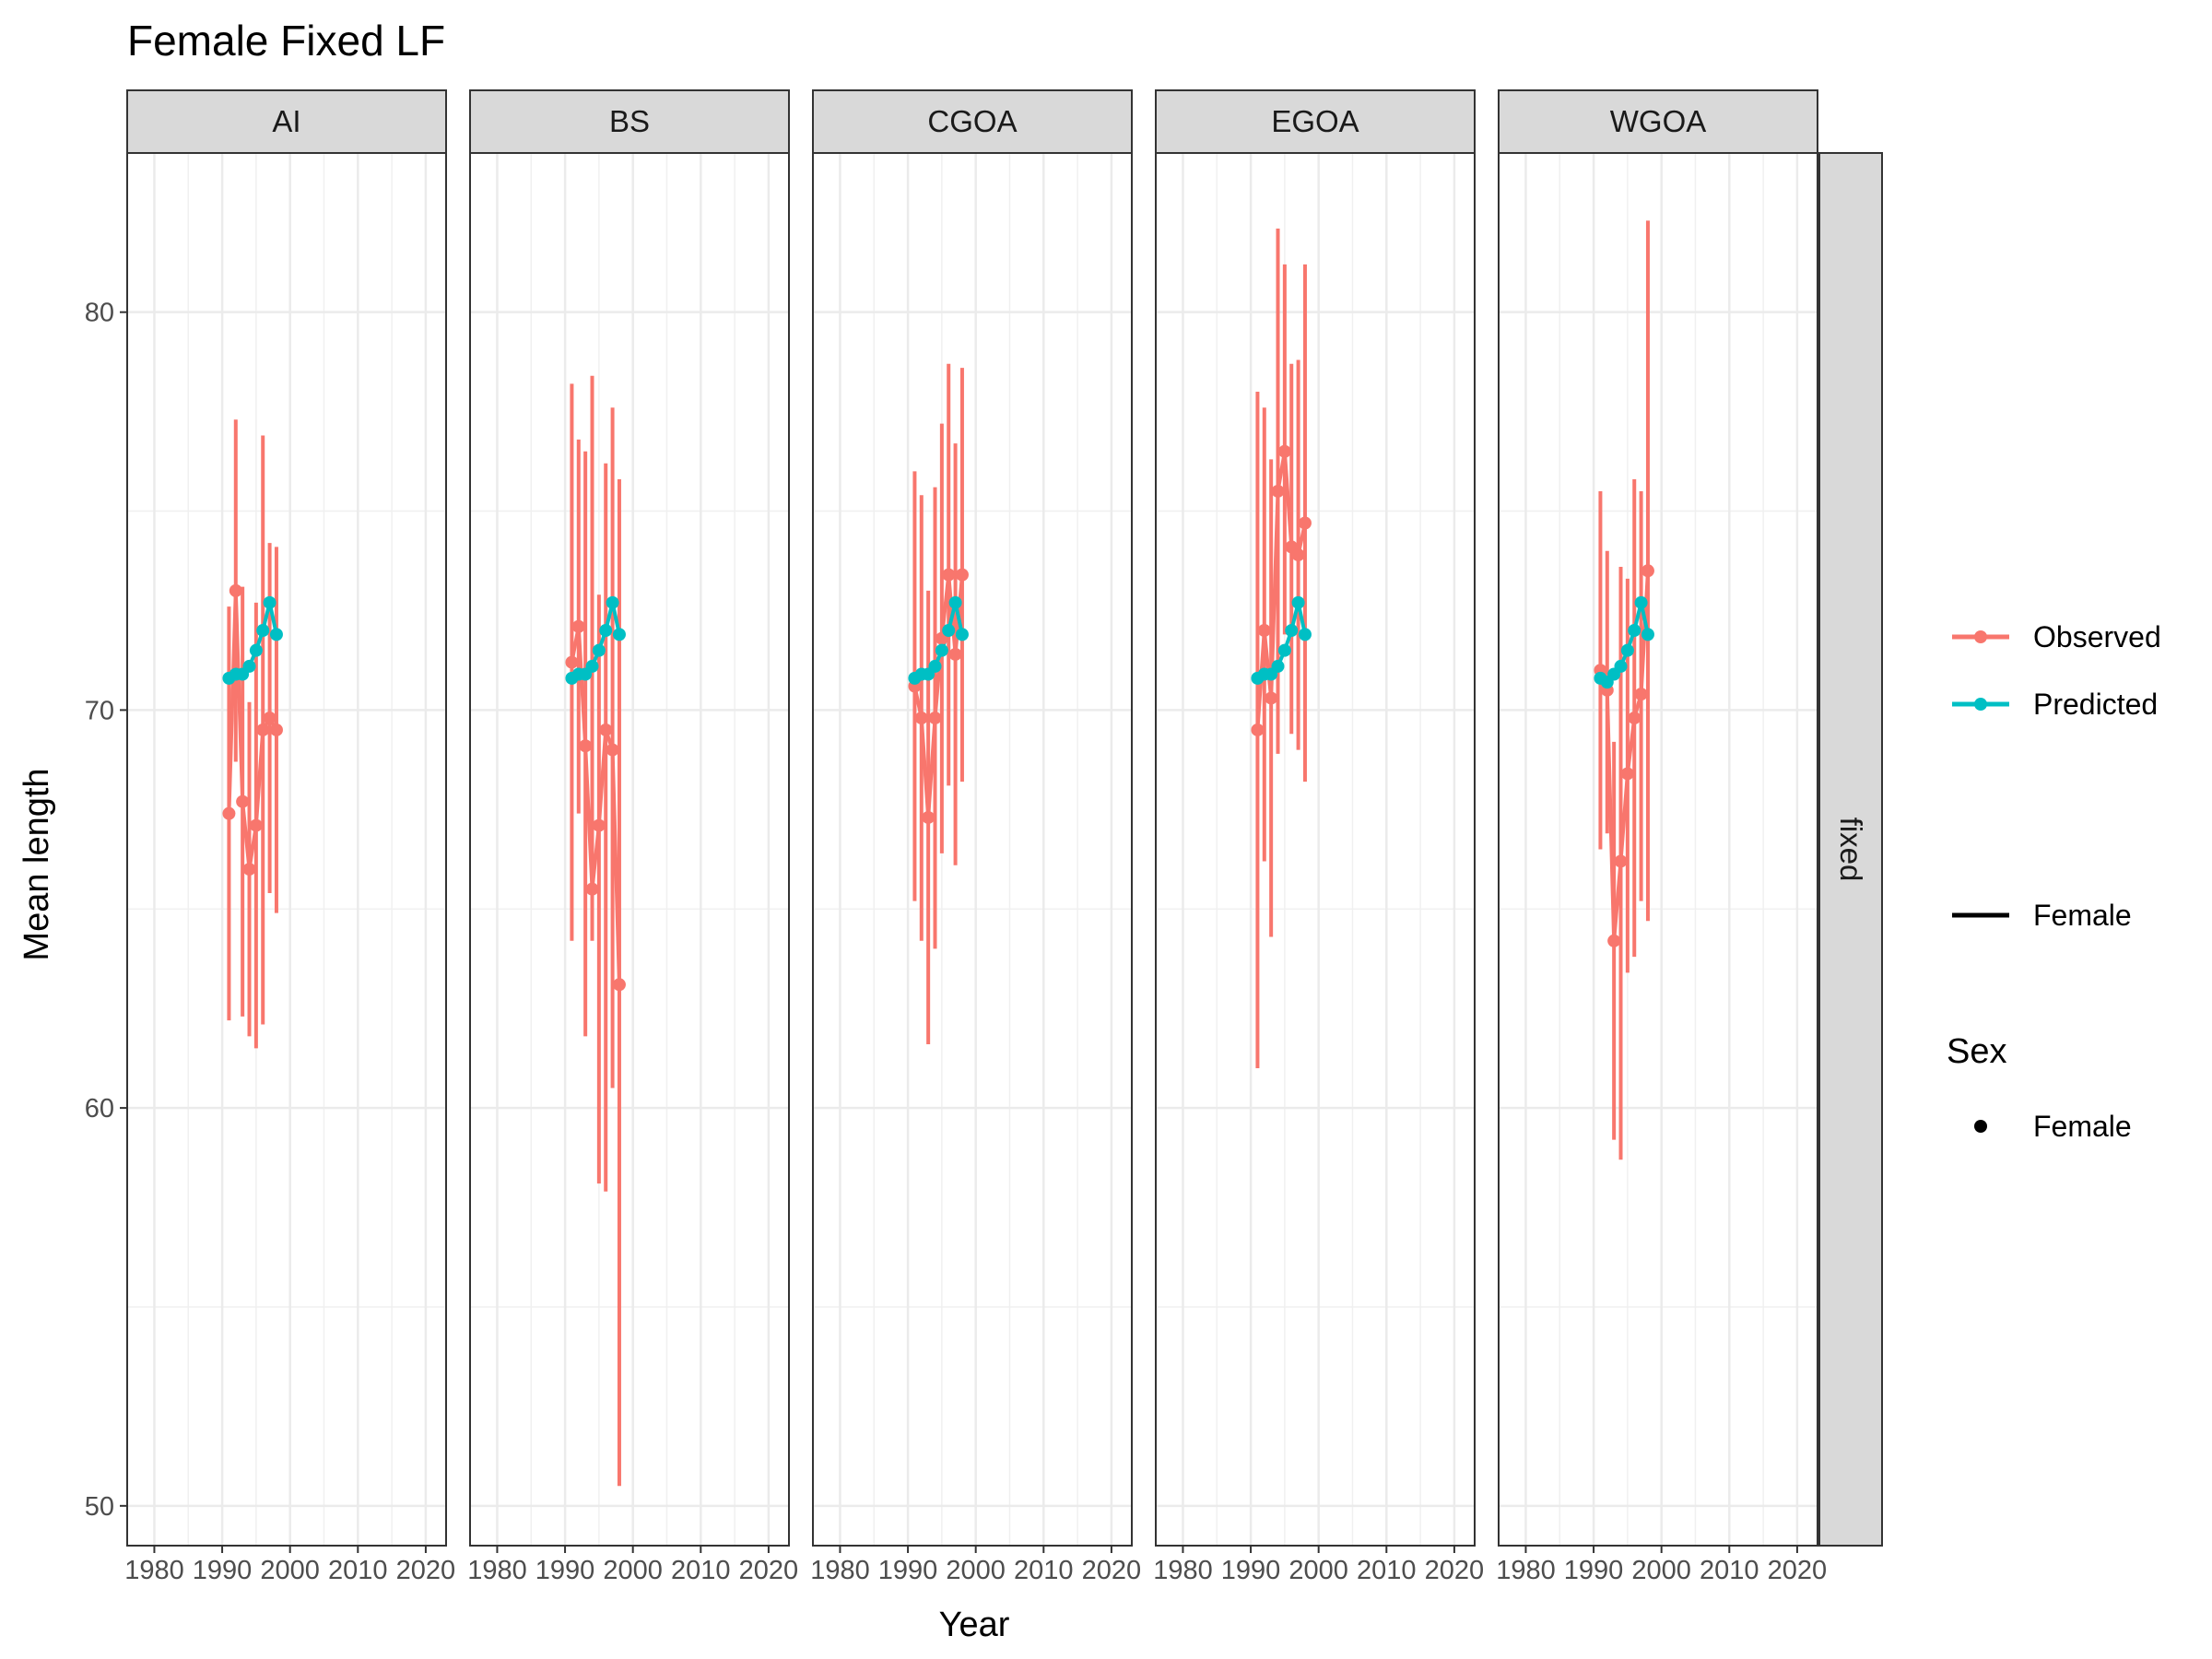 The image size is (2212, 1659). I want to click on facet-strip-label: CGOA, so click(972, 121).